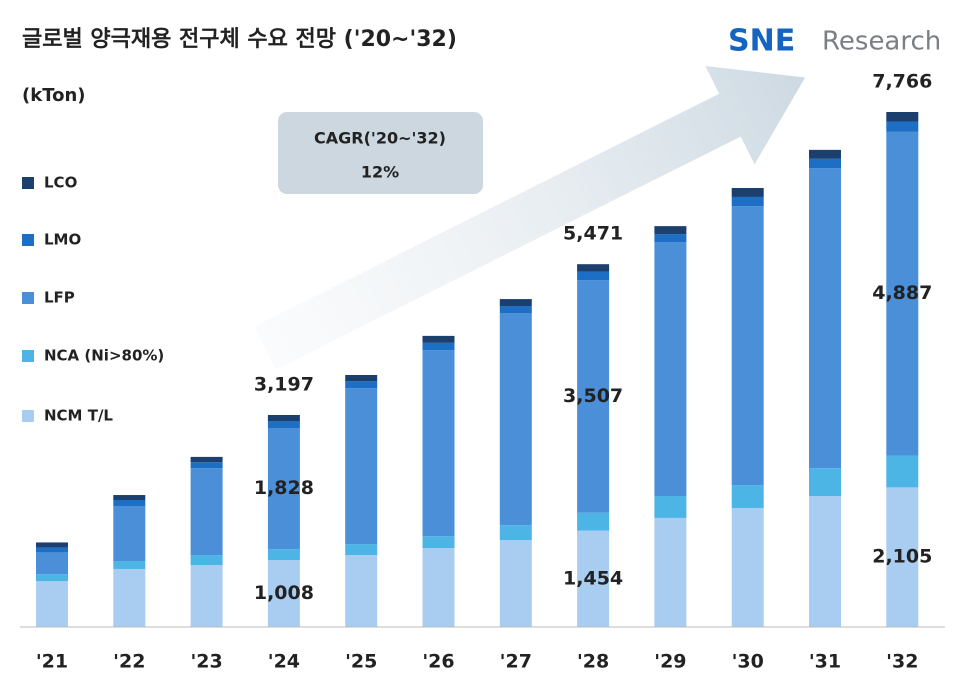 This screenshot has height=681, width=960. I want to click on x-tick-label: '23, so click(206, 662).